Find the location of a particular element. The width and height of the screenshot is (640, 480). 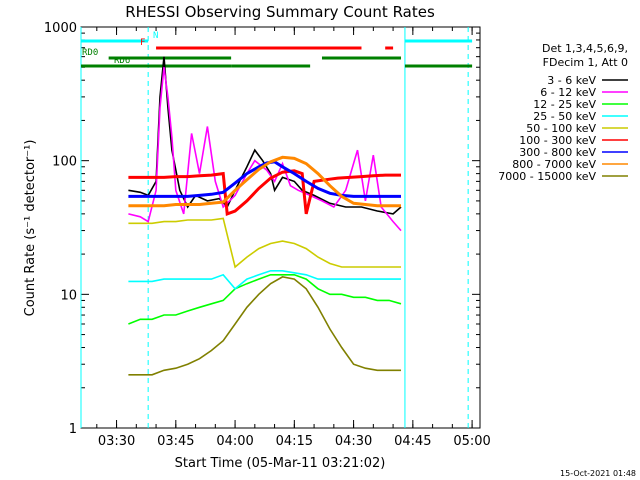

x-tick-label: 03:30 is located at coordinates (116, 441).